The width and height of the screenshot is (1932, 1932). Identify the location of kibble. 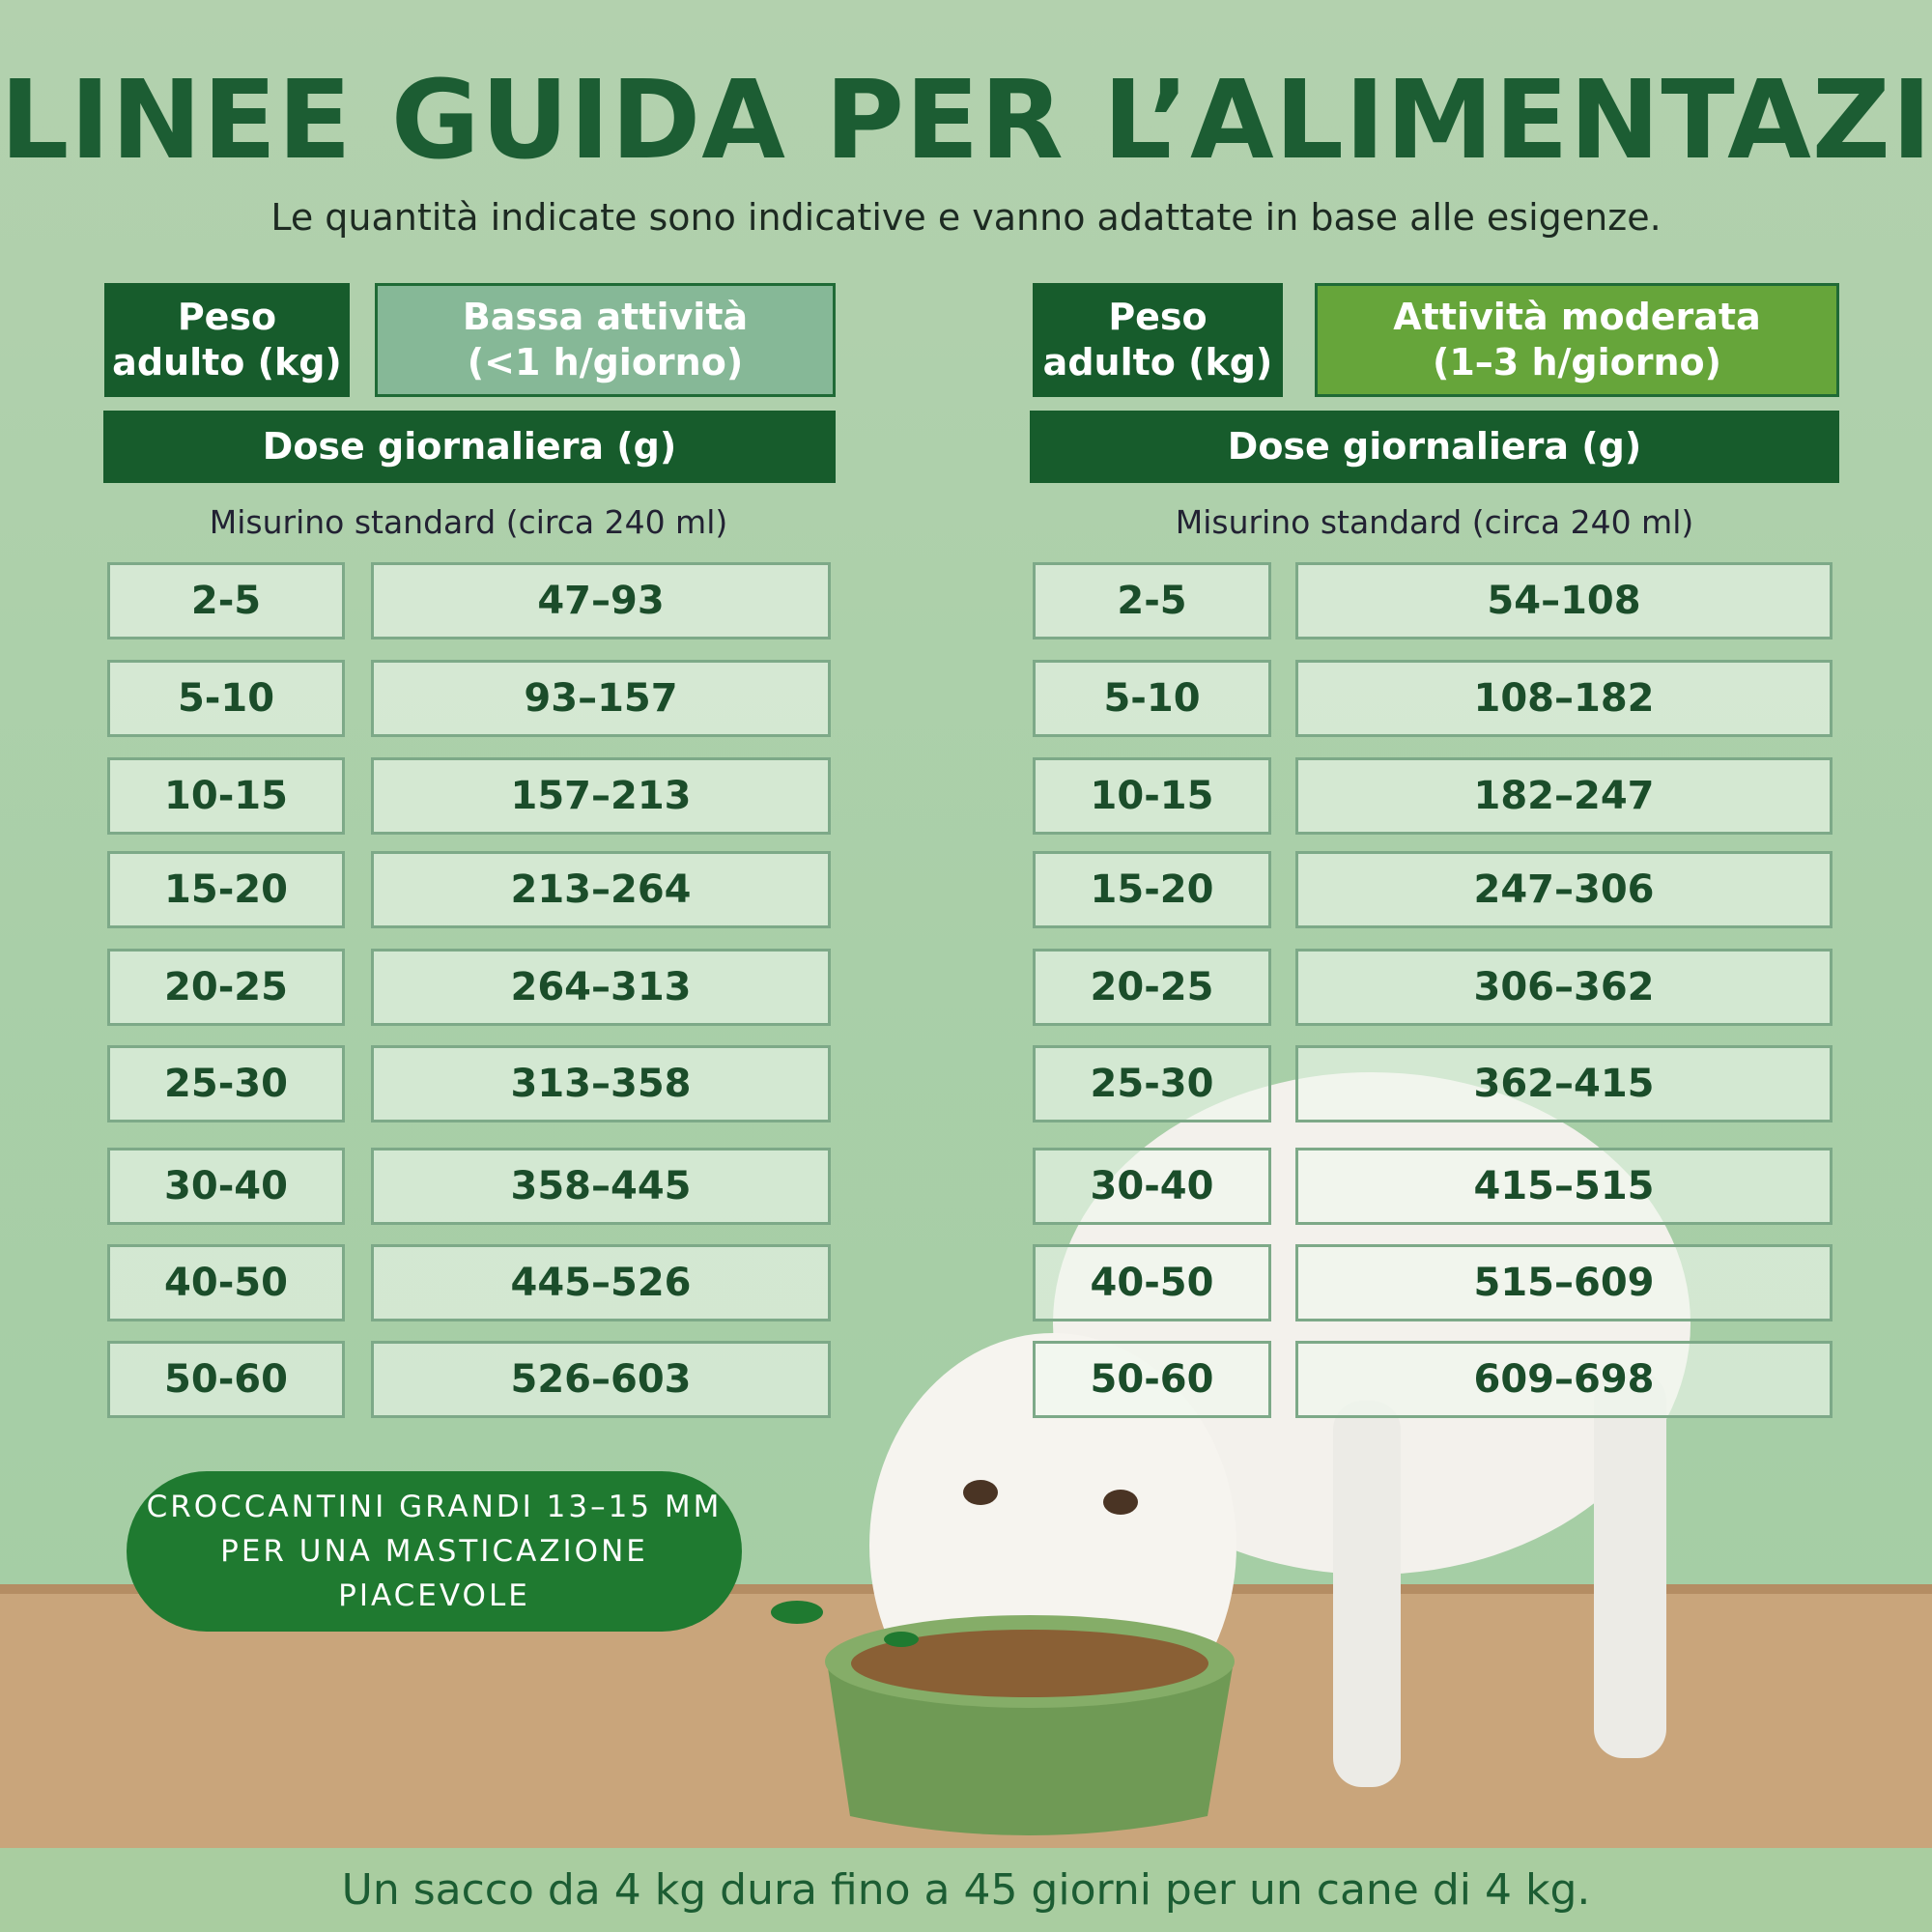
(1029, 1663).